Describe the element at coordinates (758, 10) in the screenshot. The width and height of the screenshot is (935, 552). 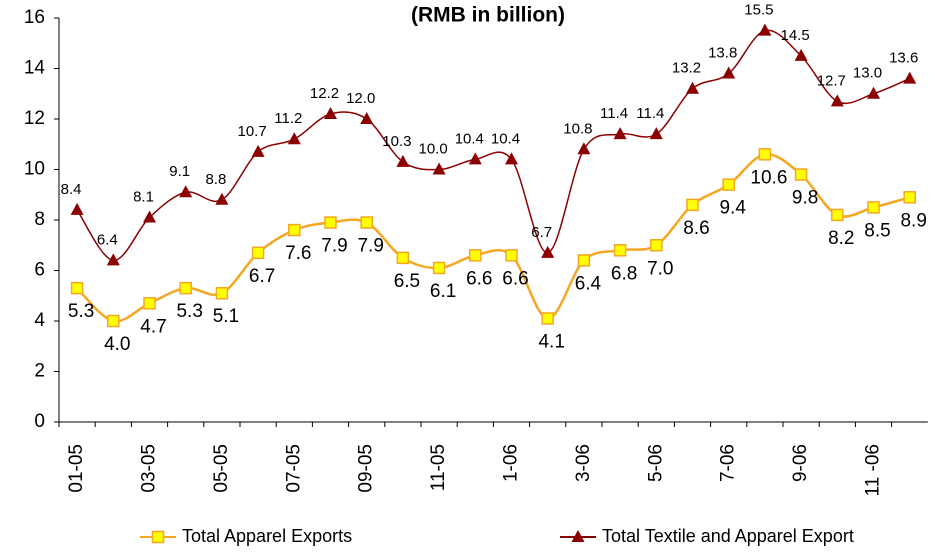
I see `data-label: 15.5` at that location.